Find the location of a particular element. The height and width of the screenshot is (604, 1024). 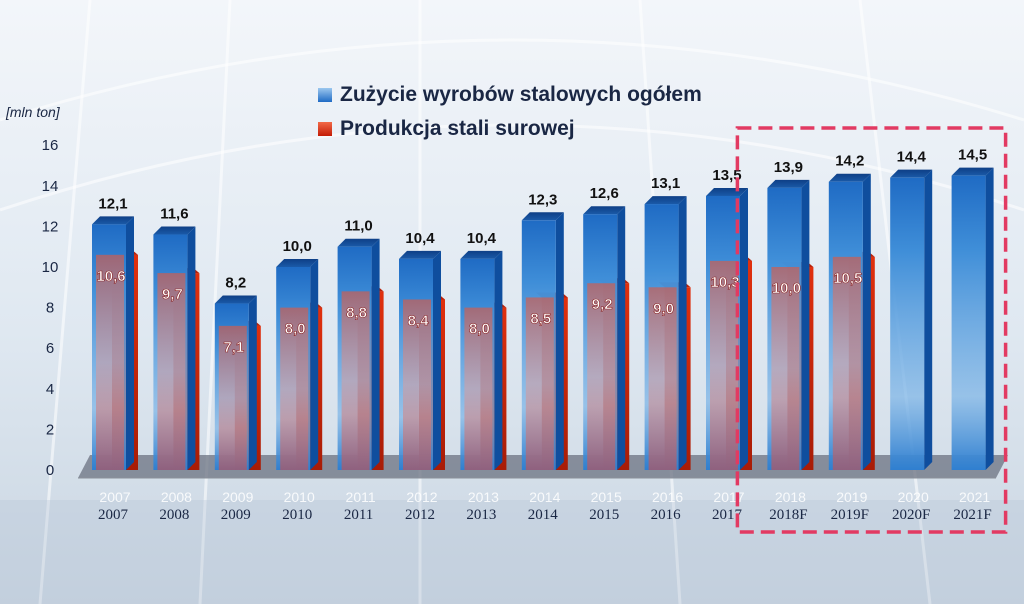

x-tick-label: 2008 is located at coordinates (174, 515).